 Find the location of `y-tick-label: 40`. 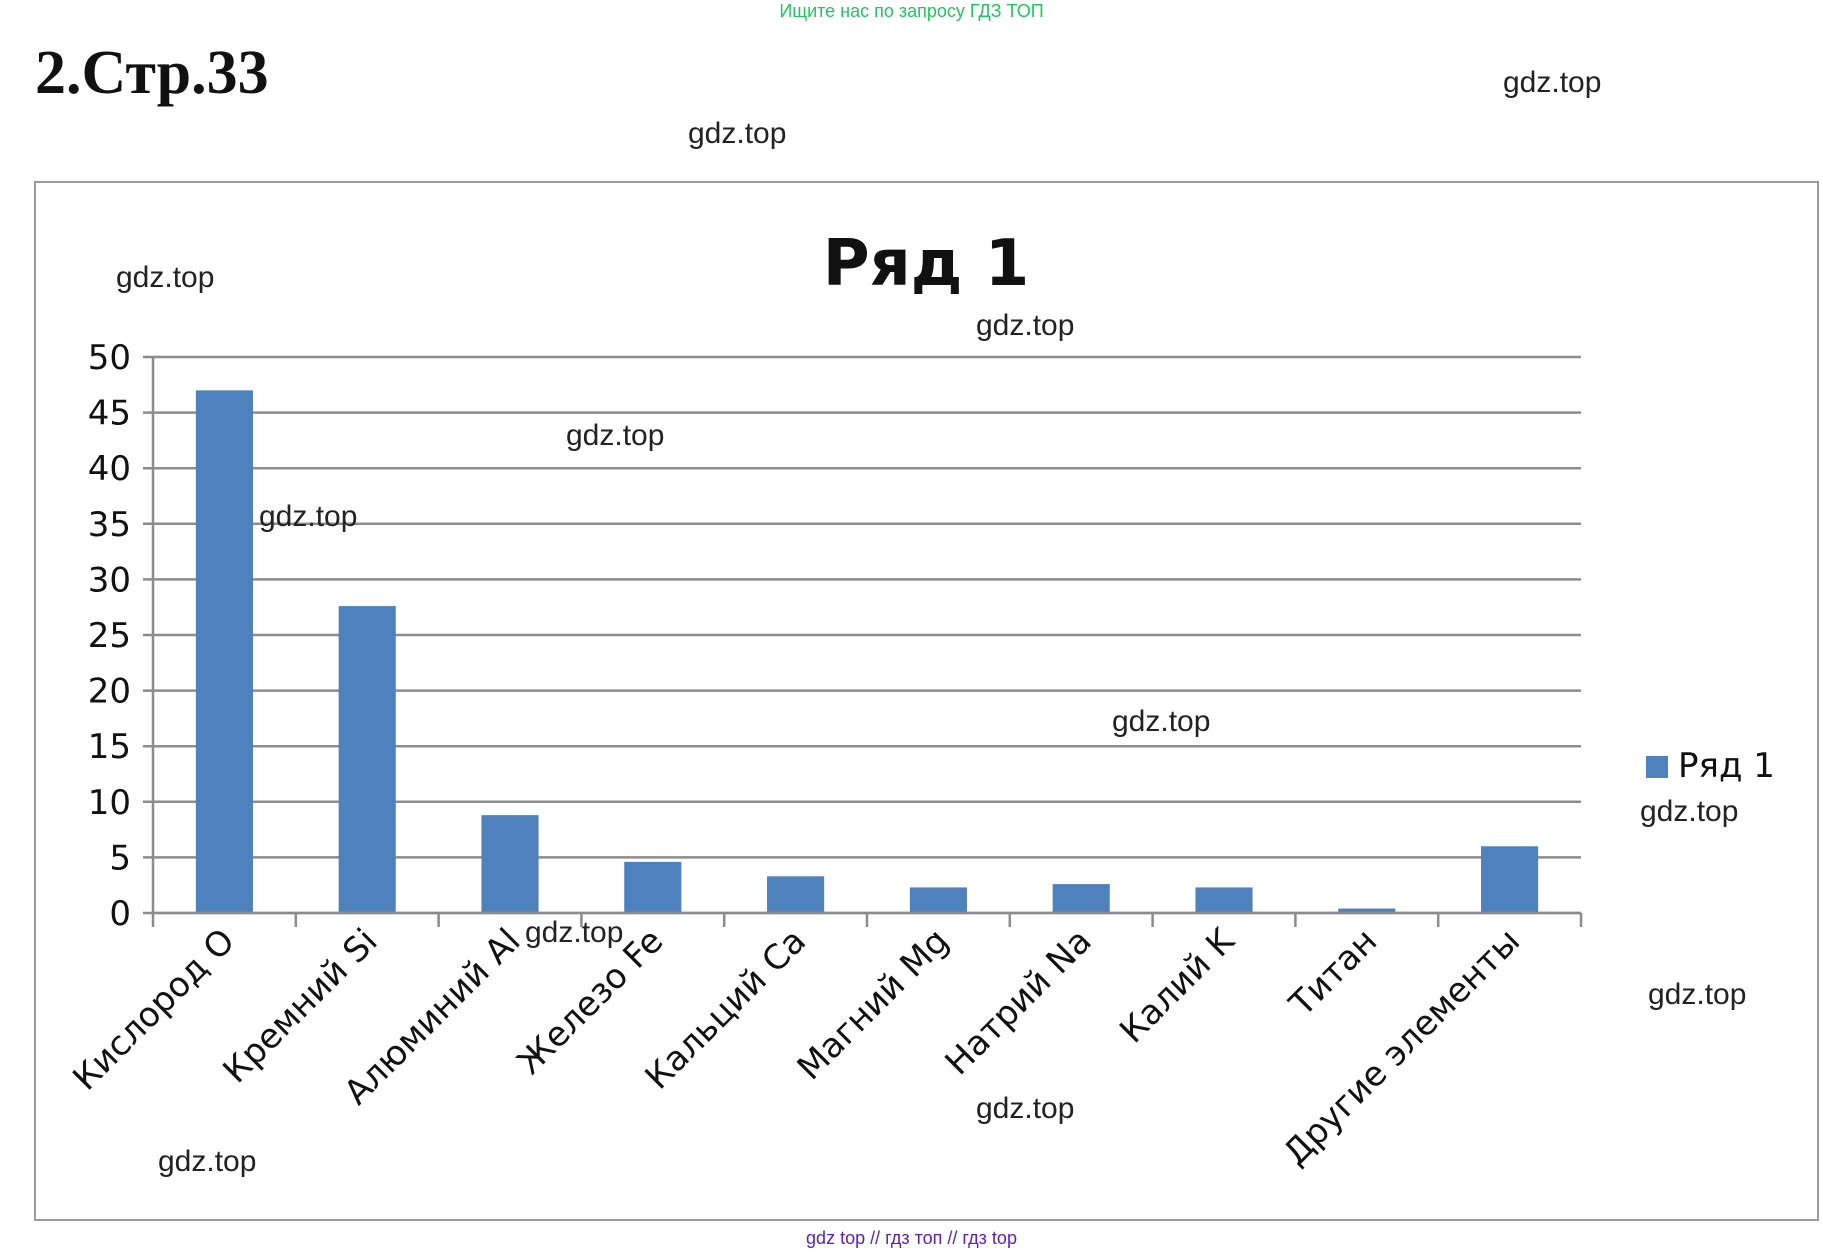

y-tick-label: 40 is located at coordinates (109, 469).